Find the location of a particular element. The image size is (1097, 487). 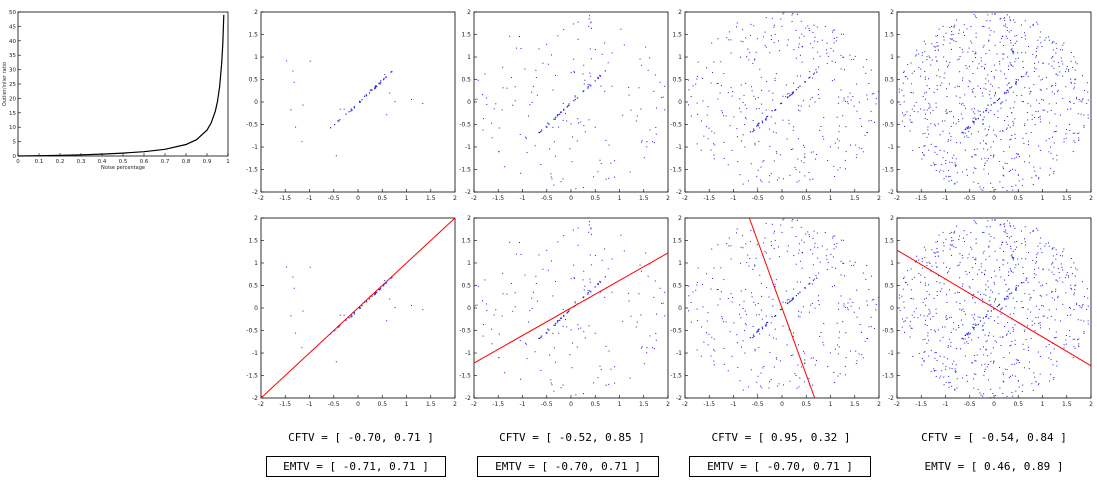

y-tick-label: 0.5 is located at coordinates (253, 286).